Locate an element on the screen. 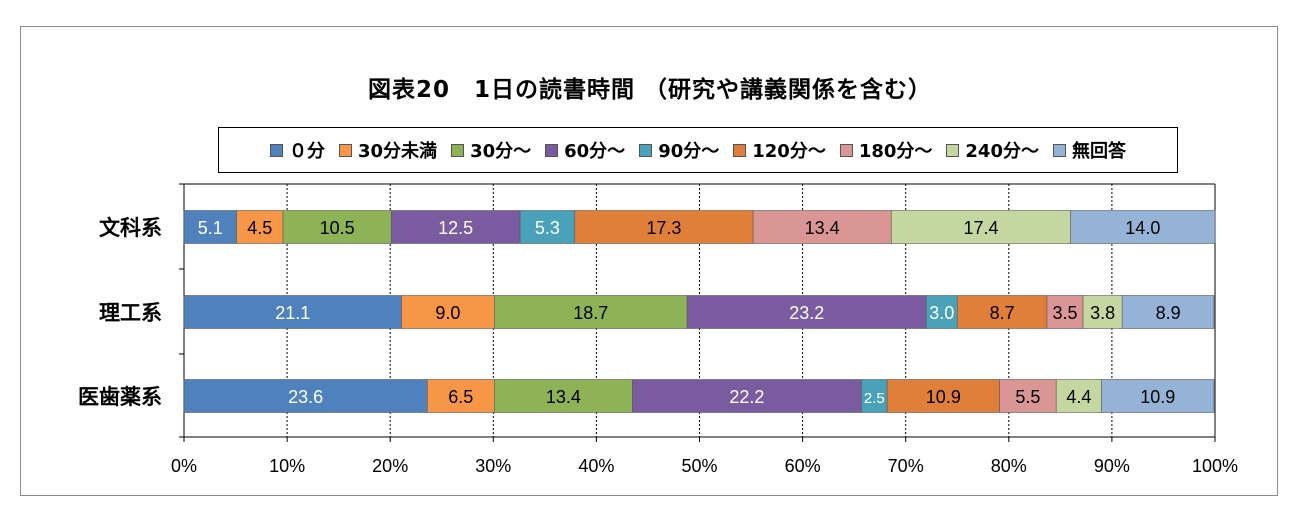  x-tick-label: 20% is located at coordinates (390, 466).